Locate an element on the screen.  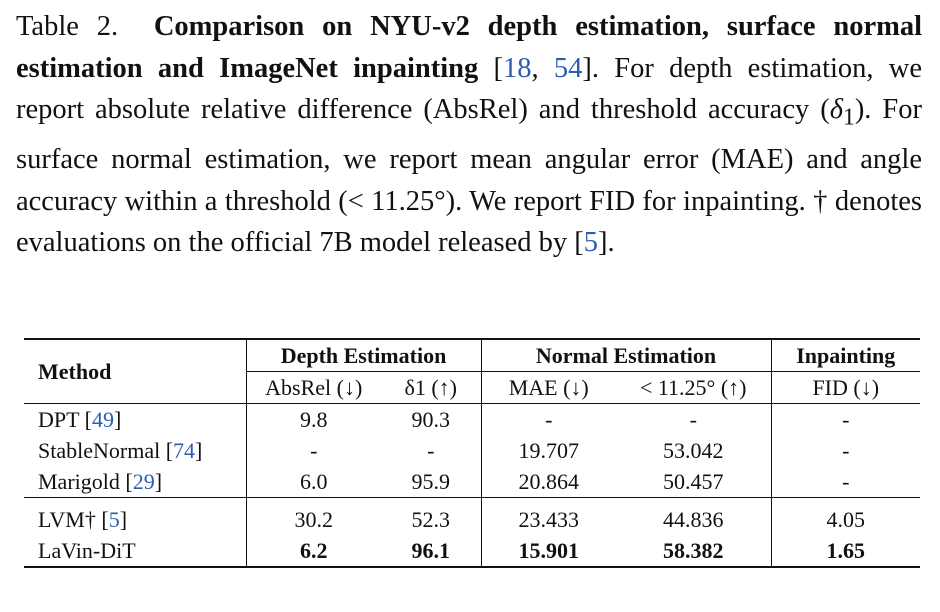
column-header-absrel: AbsRel (↓) is located at coordinates (313, 387).